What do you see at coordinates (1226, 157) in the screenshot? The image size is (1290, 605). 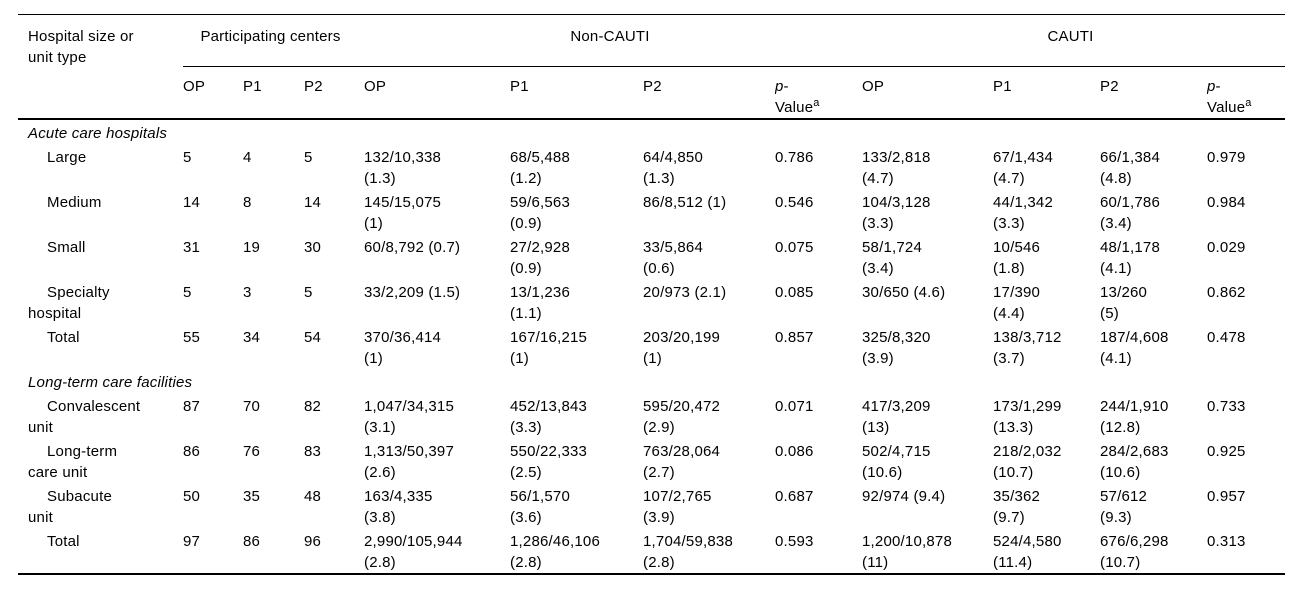 I see `cell: 0.979` at bounding box center [1226, 157].